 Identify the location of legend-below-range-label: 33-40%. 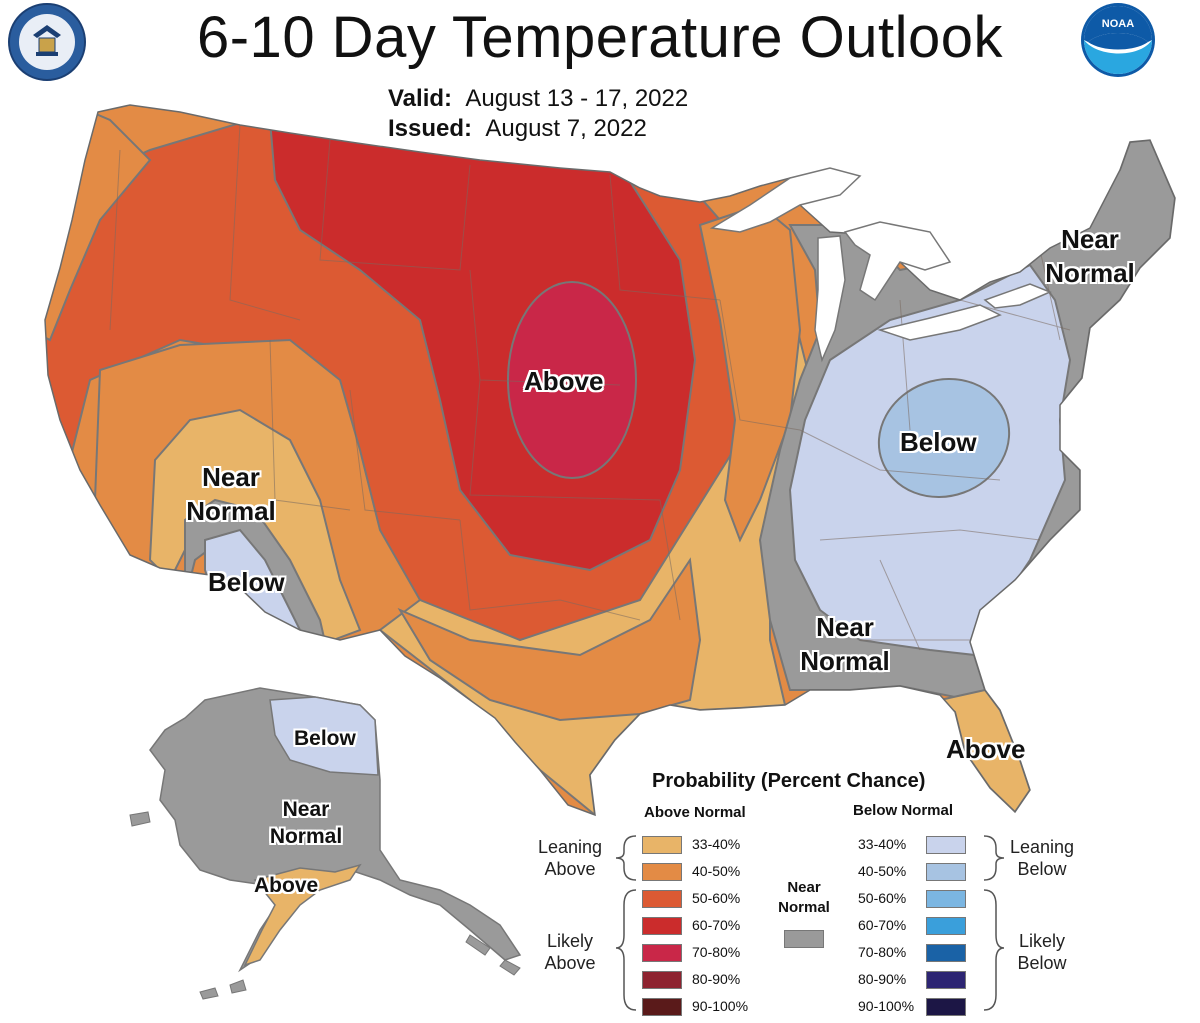
(882, 844).